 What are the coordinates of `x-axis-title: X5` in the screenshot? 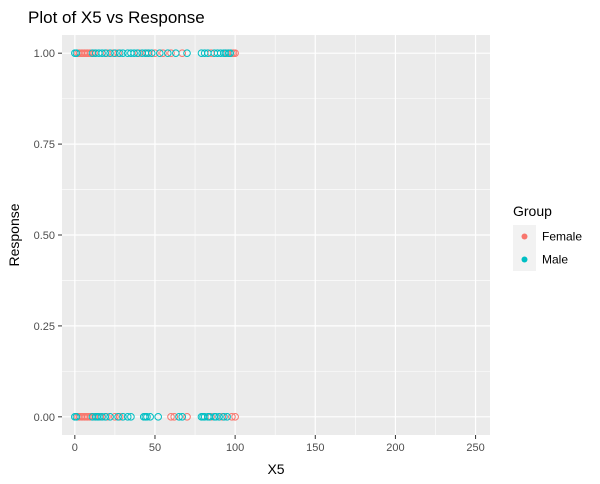 It's located at (275, 469).